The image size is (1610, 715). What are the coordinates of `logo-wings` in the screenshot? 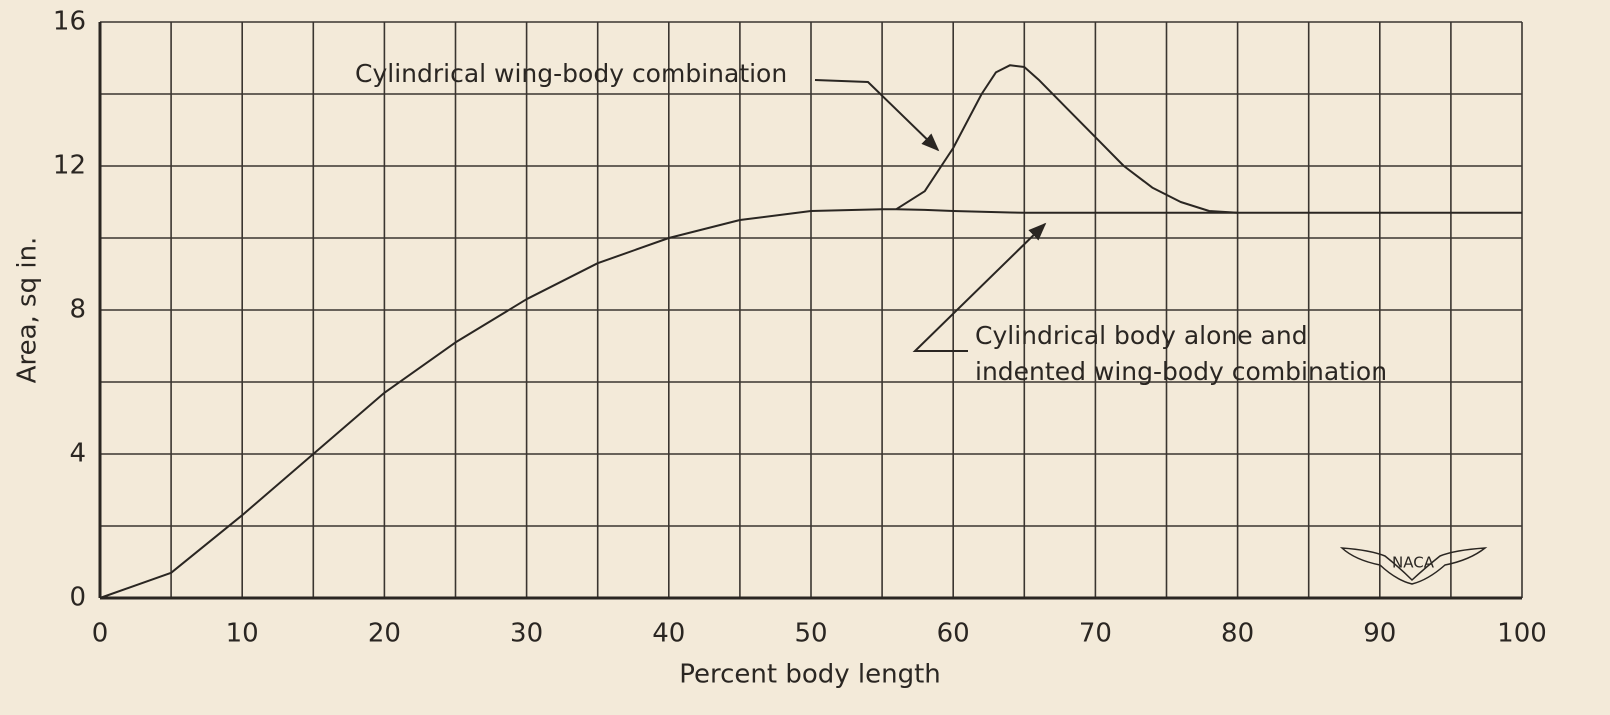 It's located at (1413, 566).